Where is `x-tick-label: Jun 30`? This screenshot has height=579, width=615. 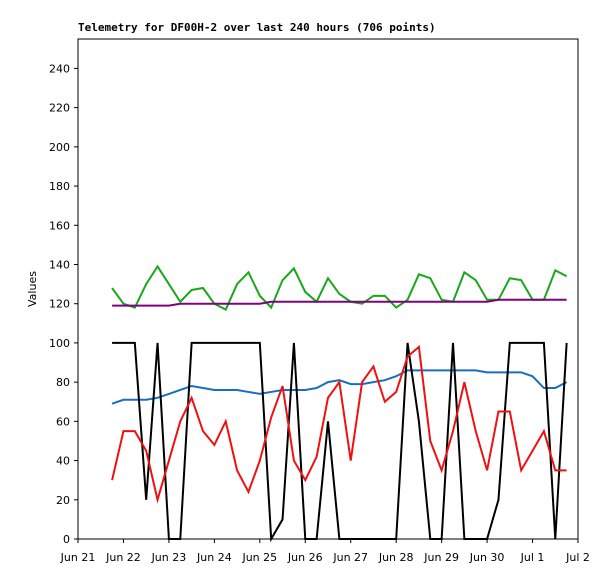
x-tick-label: Jun 30 is located at coordinates (487, 557).